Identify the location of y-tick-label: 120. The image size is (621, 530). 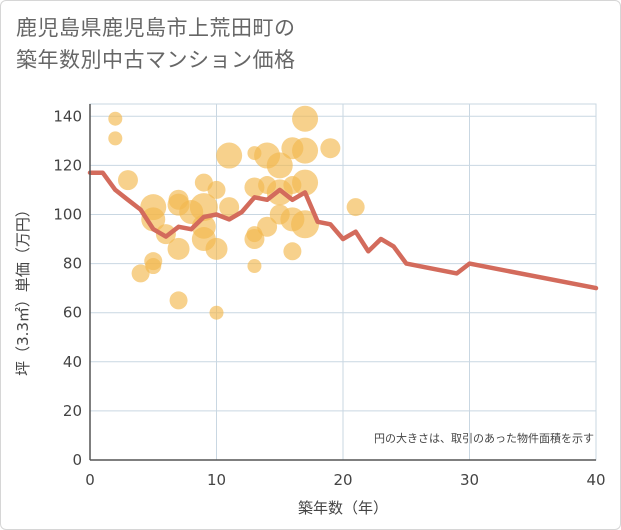
(67, 165).